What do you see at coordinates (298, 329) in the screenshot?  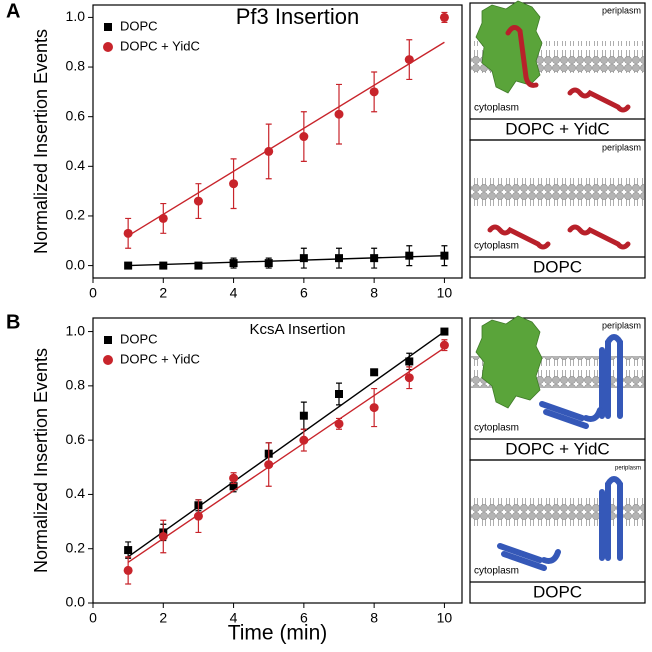 I see `chart-title: KcsA Insertion` at bounding box center [298, 329].